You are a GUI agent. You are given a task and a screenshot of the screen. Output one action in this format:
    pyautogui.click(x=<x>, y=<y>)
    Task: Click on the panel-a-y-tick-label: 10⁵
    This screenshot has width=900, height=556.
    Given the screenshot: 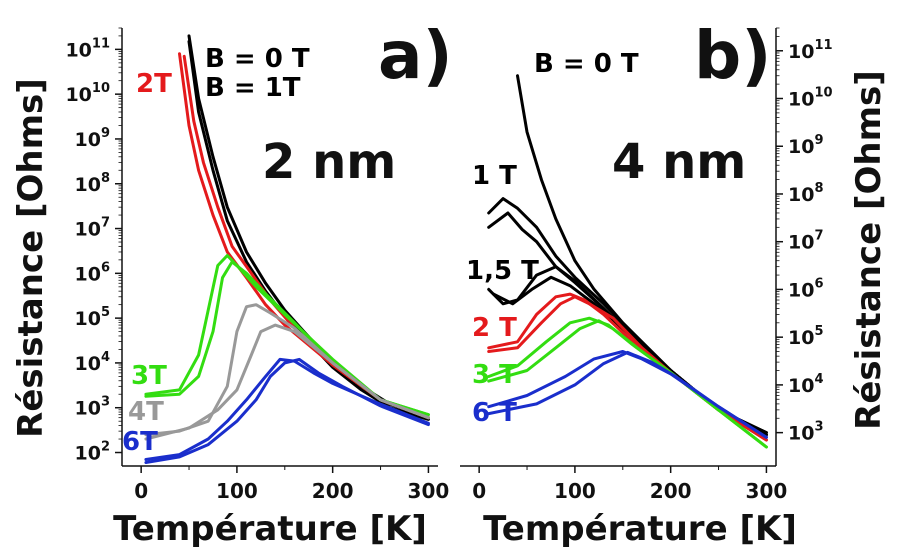 What is the action you would take?
    pyautogui.click(x=93, y=317)
    